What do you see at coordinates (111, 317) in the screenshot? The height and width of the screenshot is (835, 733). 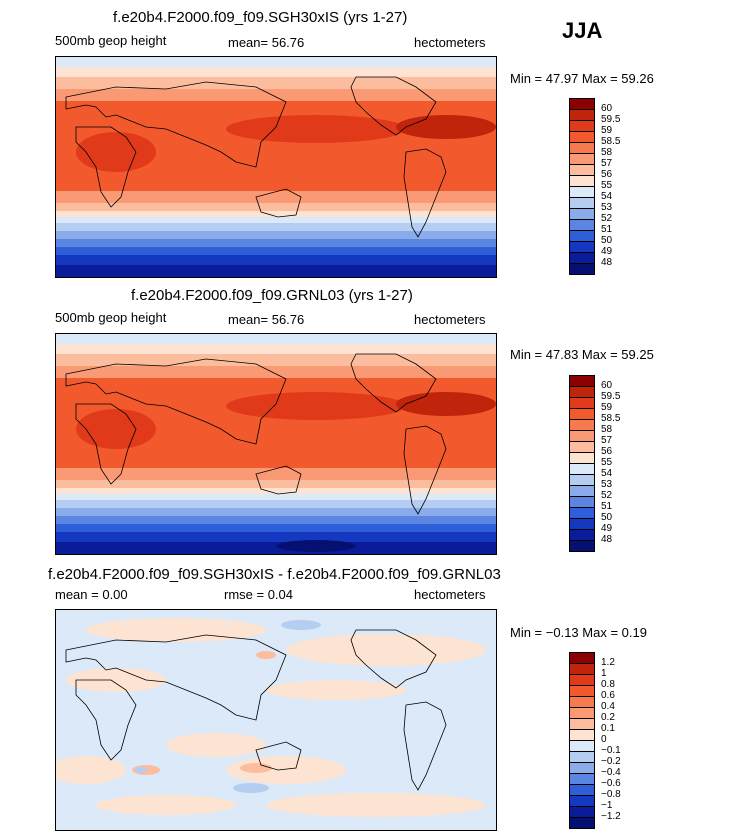 I see `panel-2-variable-label: 500mb geop height` at bounding box center [111, 317].